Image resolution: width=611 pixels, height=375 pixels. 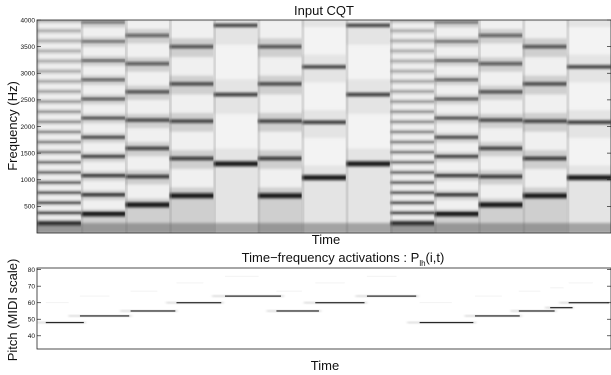 I want to click on activations-y-tick-label: 60, so click(x=32, y=303).